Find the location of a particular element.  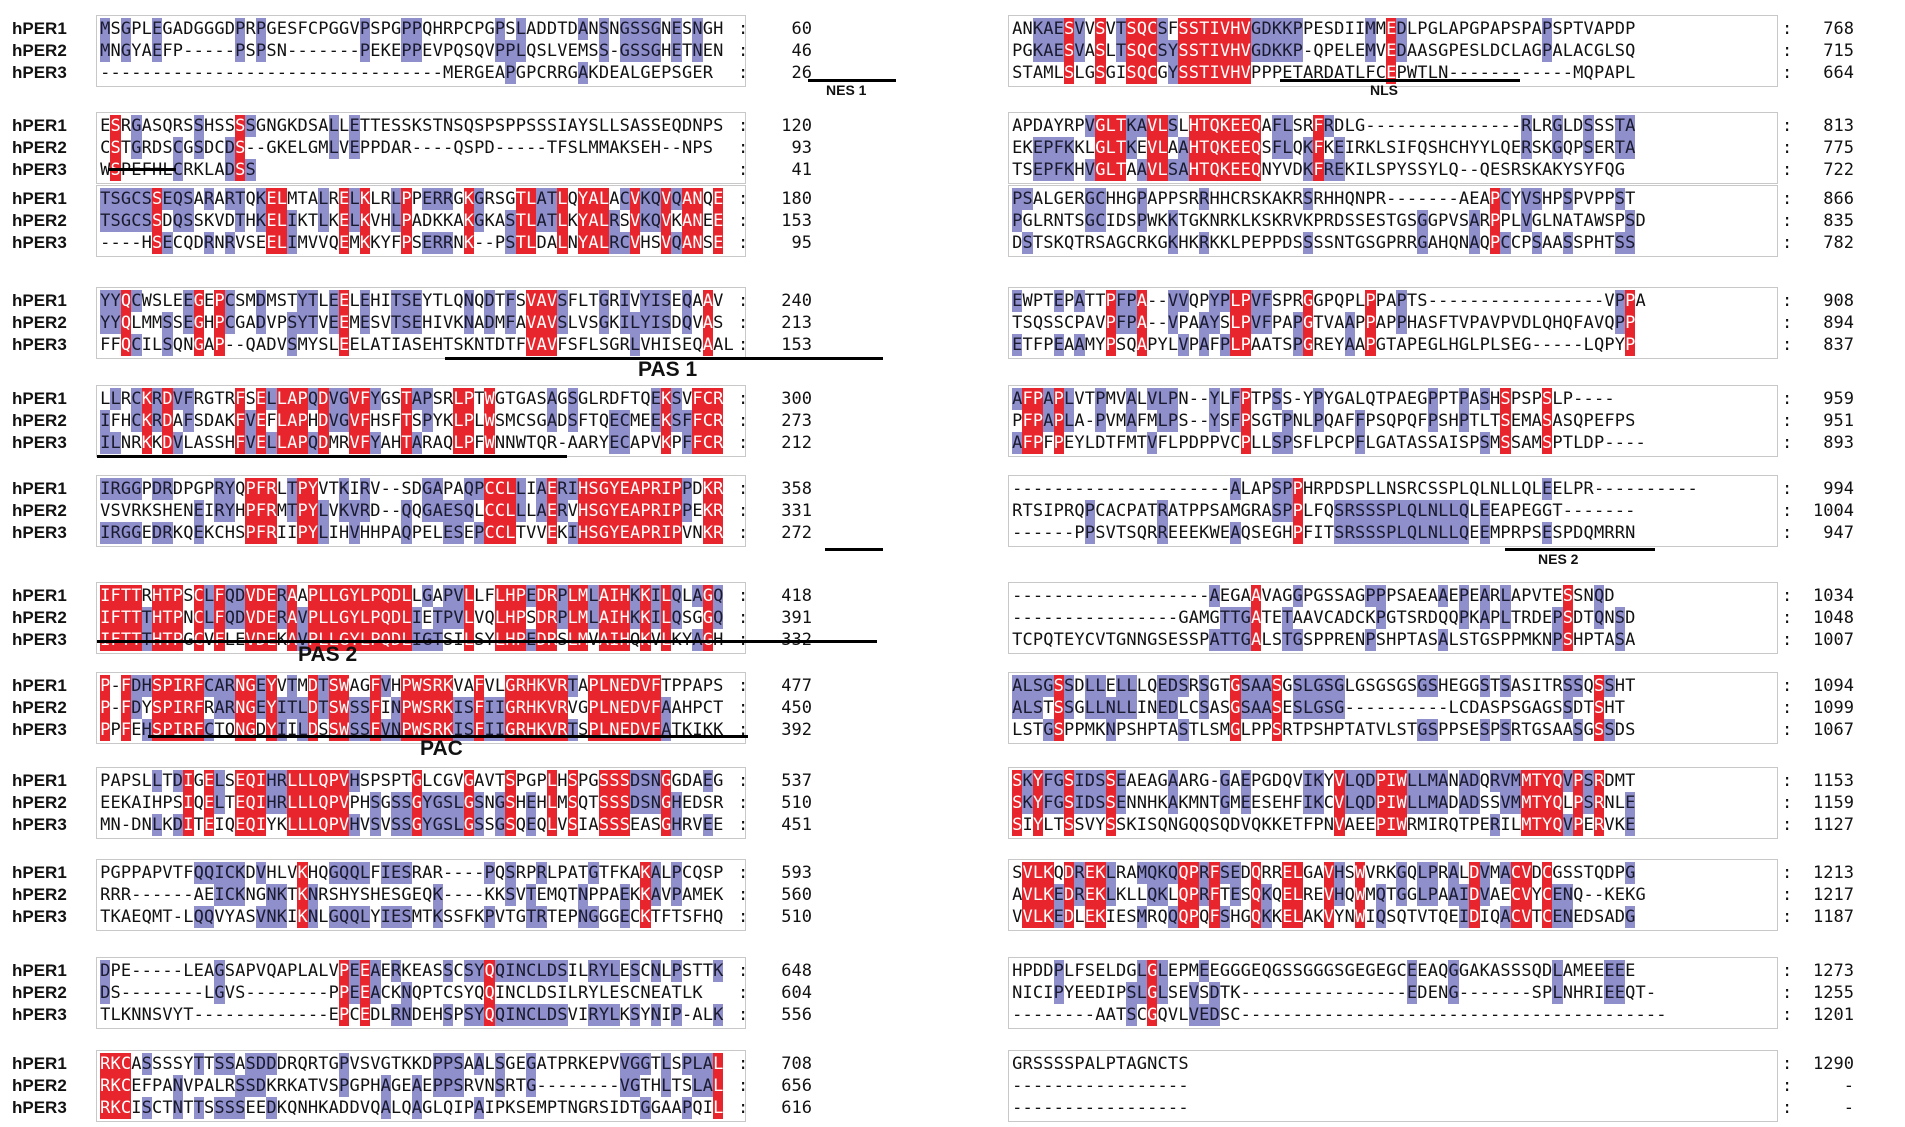

residue-position: 358 is located at coordinates (796, 489).